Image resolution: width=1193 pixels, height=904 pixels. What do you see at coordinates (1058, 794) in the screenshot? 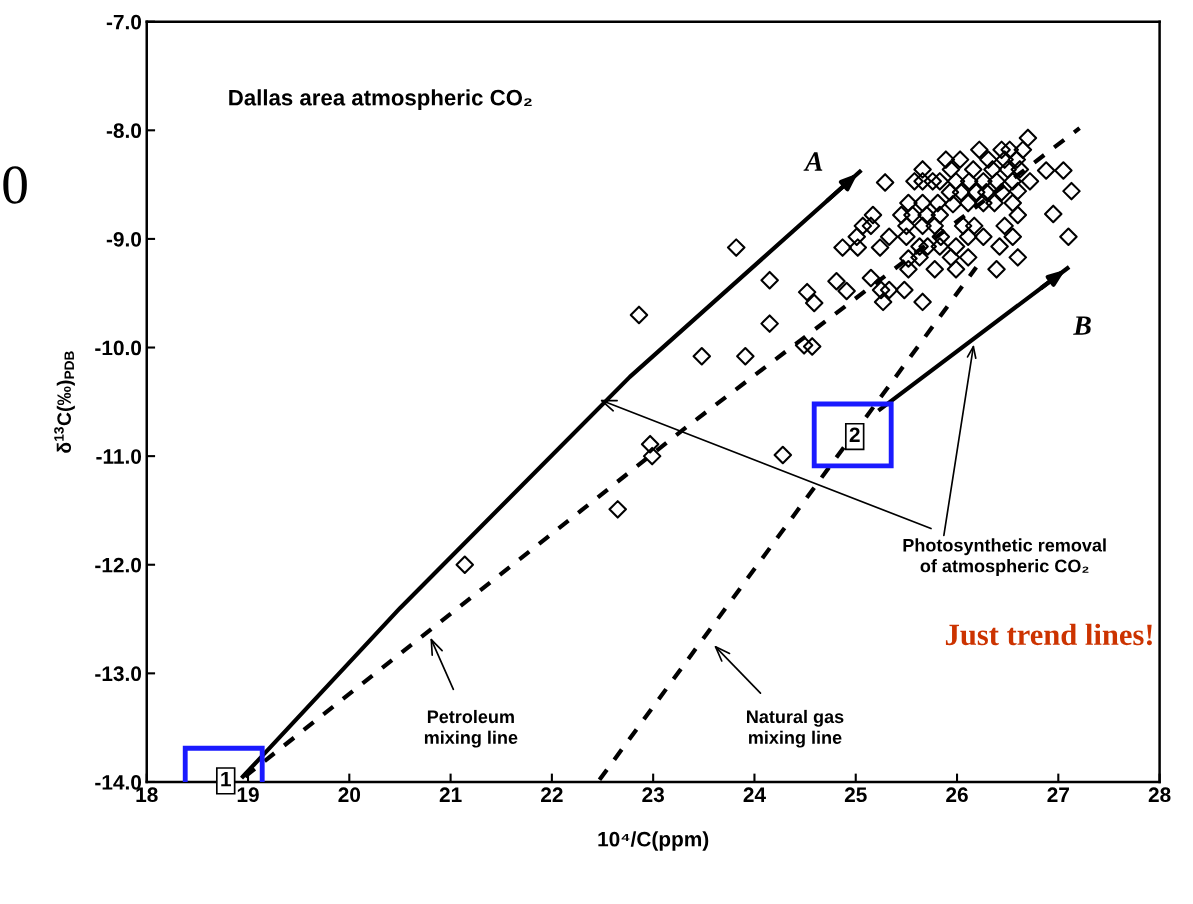
I see `x-tick-label: 27` at bounding box center [1058, 794].